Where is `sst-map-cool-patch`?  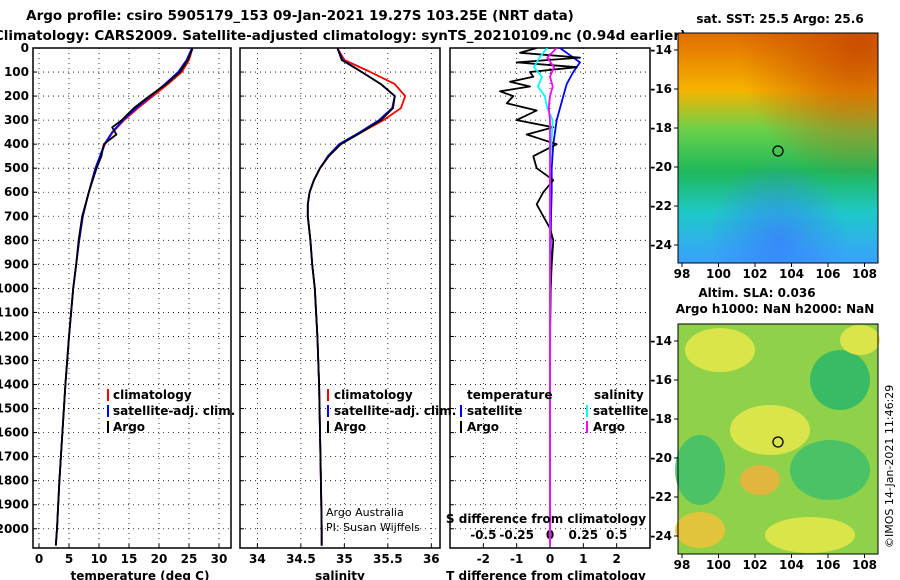 sst-map-cool-patch is located at coordinates (778, 148).